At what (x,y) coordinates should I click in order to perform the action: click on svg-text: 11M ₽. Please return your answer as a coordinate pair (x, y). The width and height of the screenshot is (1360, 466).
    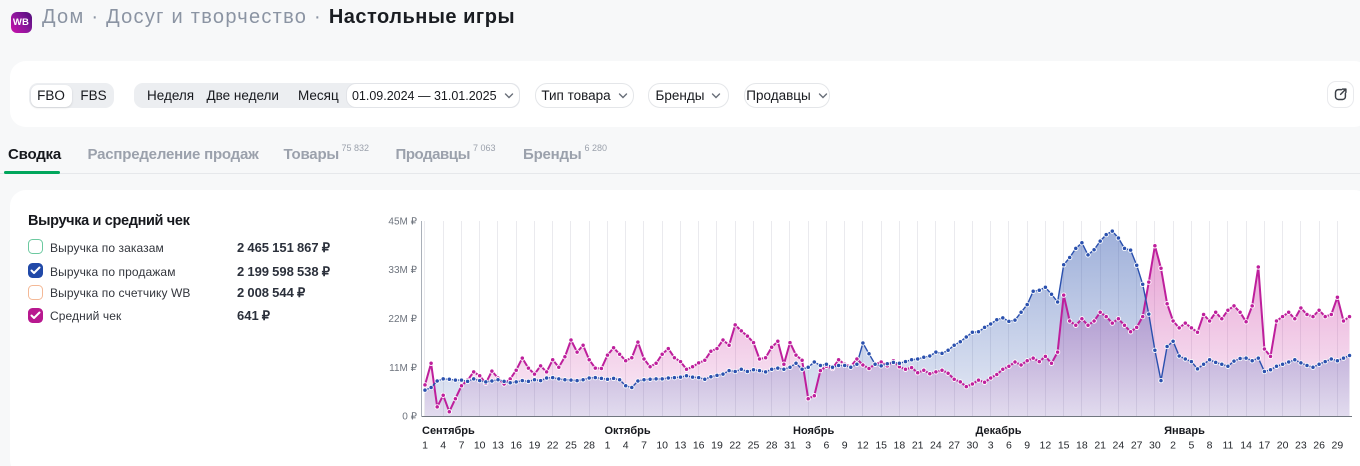
    Looking at the image, I should click on (403, 368).